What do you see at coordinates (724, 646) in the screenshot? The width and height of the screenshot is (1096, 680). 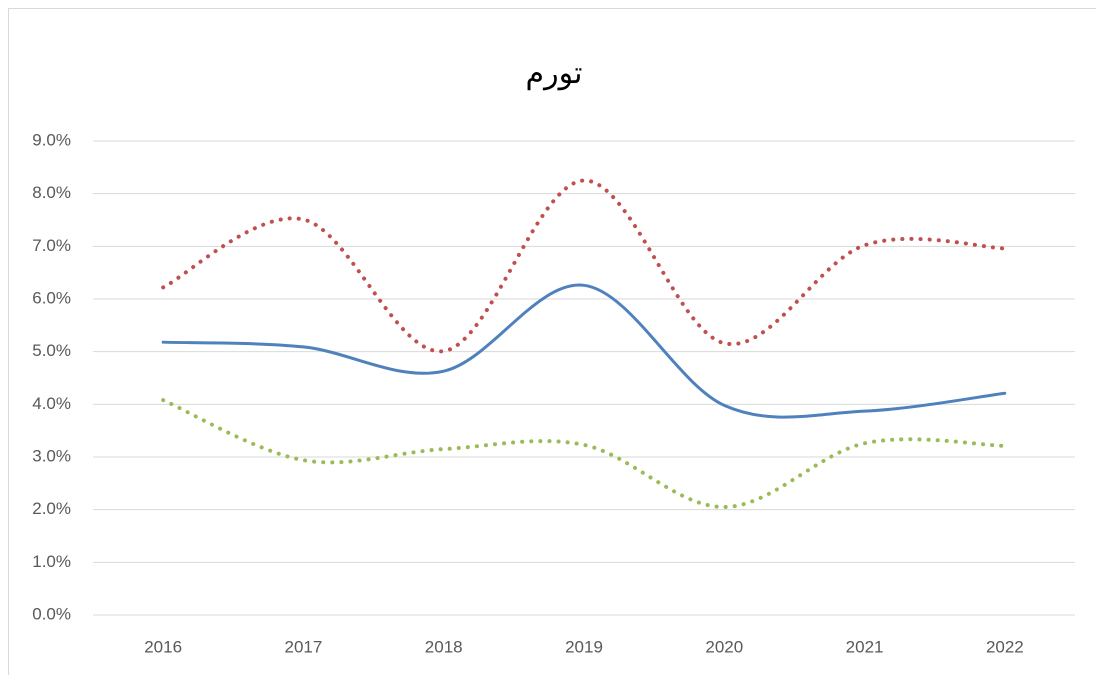 I see `x-tick-label: 2020` at bounding box center [724, 646].